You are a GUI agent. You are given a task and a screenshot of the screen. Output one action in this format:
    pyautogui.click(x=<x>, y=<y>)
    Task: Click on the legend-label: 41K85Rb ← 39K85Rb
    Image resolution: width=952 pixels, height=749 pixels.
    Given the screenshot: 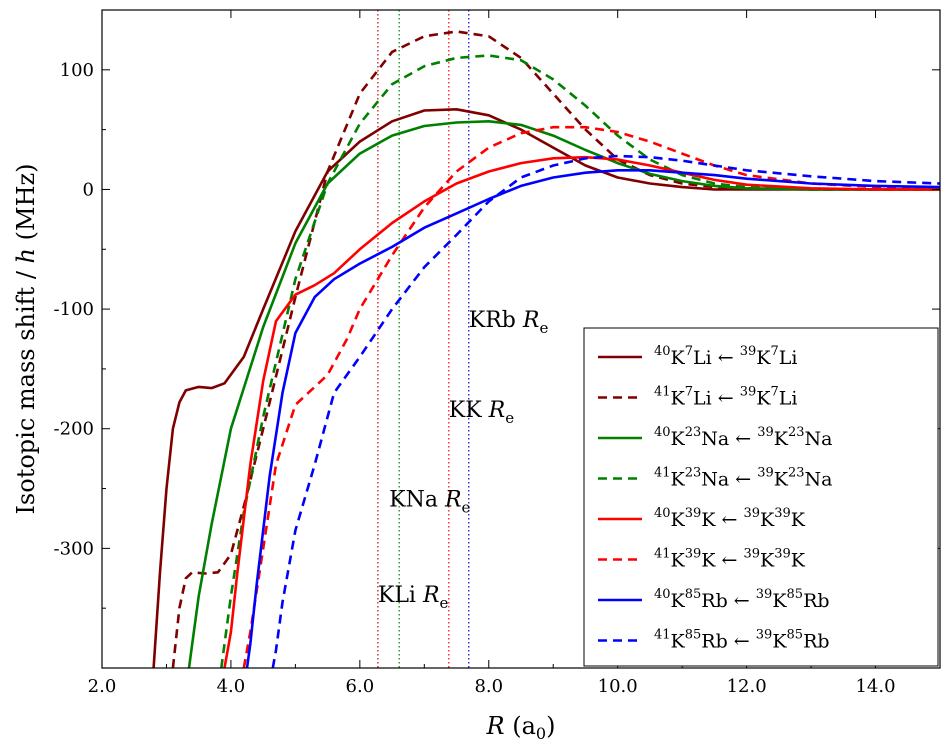 What is the action you would take?
    pyautogui.click(x=742, y=640)
    